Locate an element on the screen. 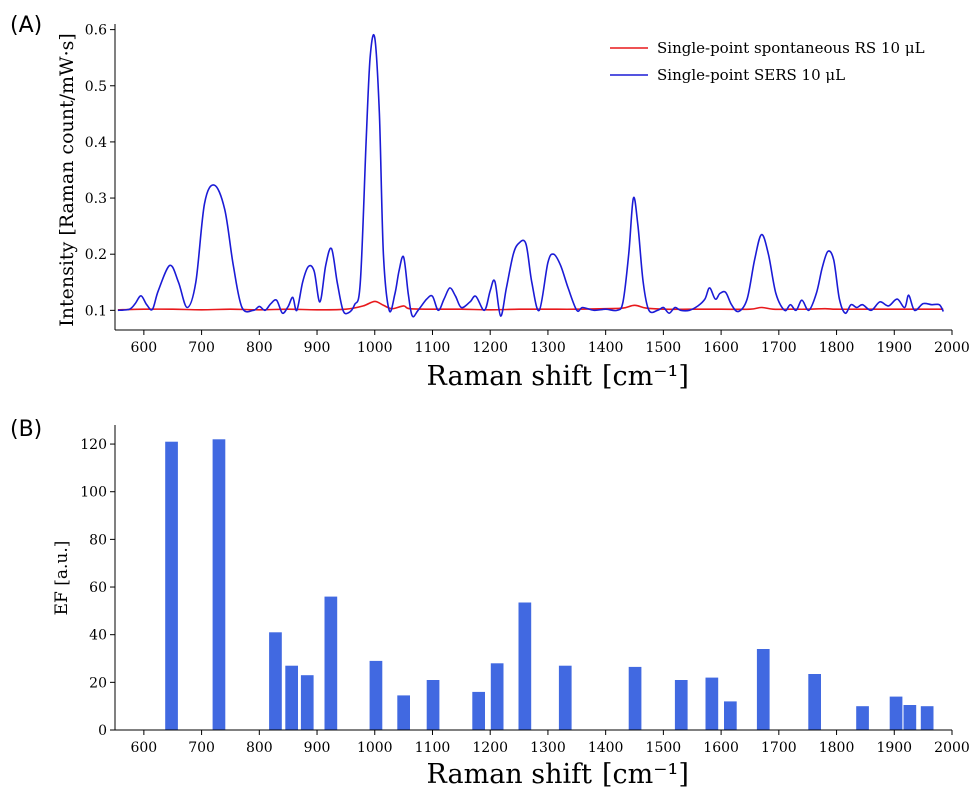  b-y-tick-label: 60 is located at coordinates (98, 588).